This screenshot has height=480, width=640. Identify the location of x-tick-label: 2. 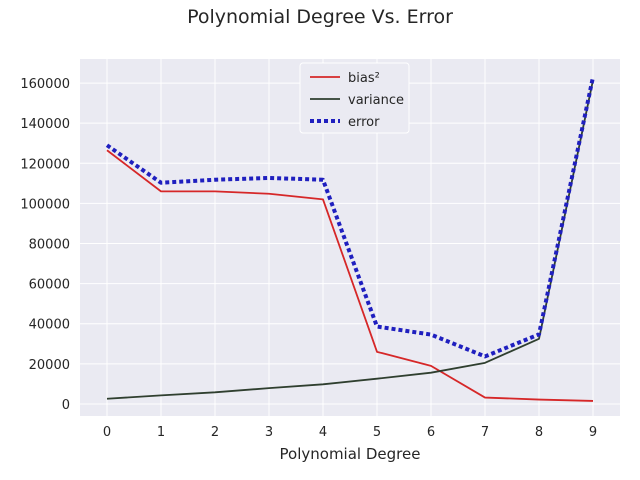
(215, 432).